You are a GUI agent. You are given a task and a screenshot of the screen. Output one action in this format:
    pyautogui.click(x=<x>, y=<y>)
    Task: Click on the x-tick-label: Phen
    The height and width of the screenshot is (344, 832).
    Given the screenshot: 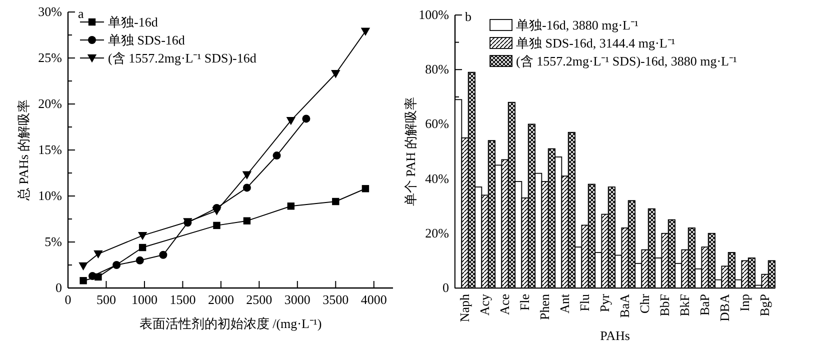 What is the action you would take?
    pyautogui.click(x=544, y=307)
    